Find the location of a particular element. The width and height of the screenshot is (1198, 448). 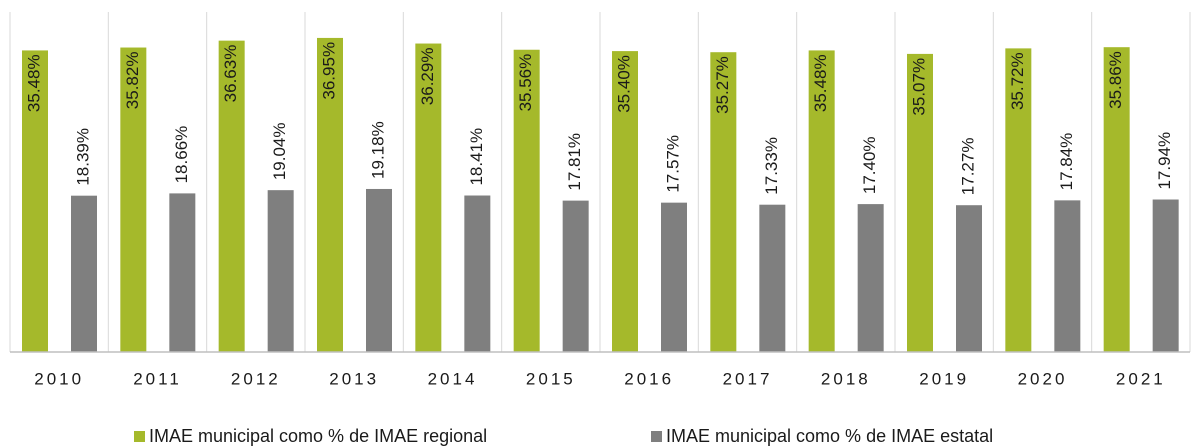

data-label: 35.56% is located at coordinates (525, 83).